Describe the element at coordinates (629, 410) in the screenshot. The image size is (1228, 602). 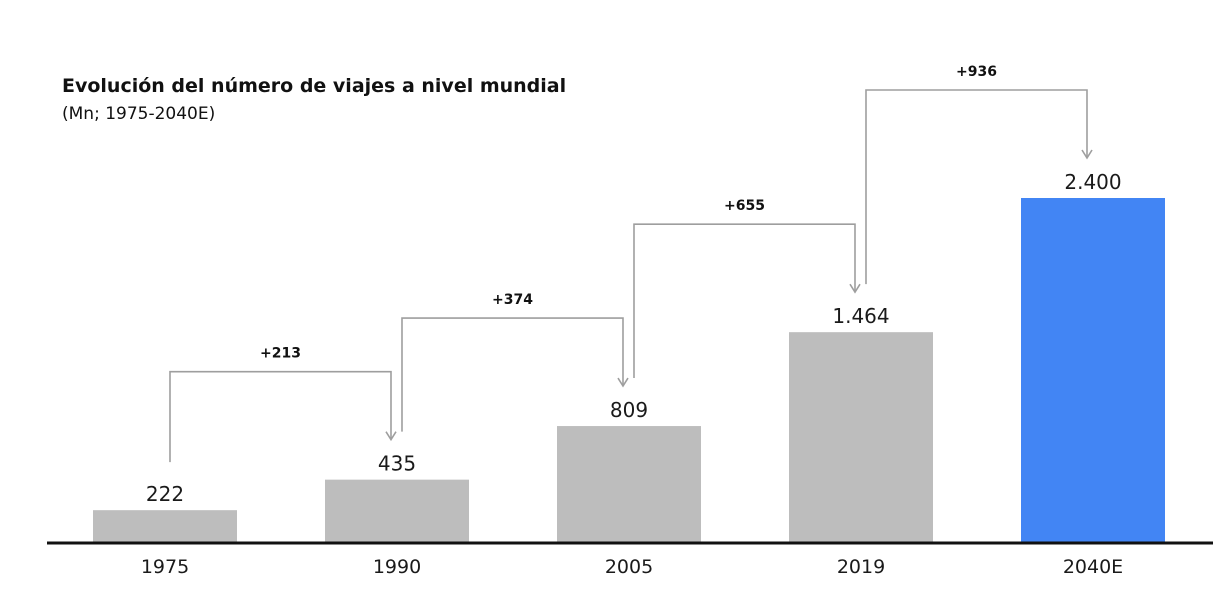
I see `value-label-2005: 809` at that location.